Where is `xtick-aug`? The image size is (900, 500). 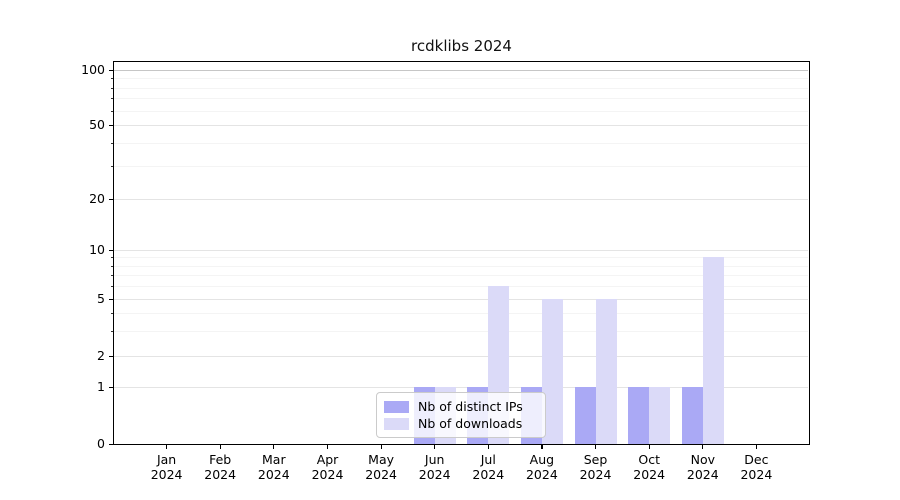 xtick-aug is located at coordinates (542, 447).